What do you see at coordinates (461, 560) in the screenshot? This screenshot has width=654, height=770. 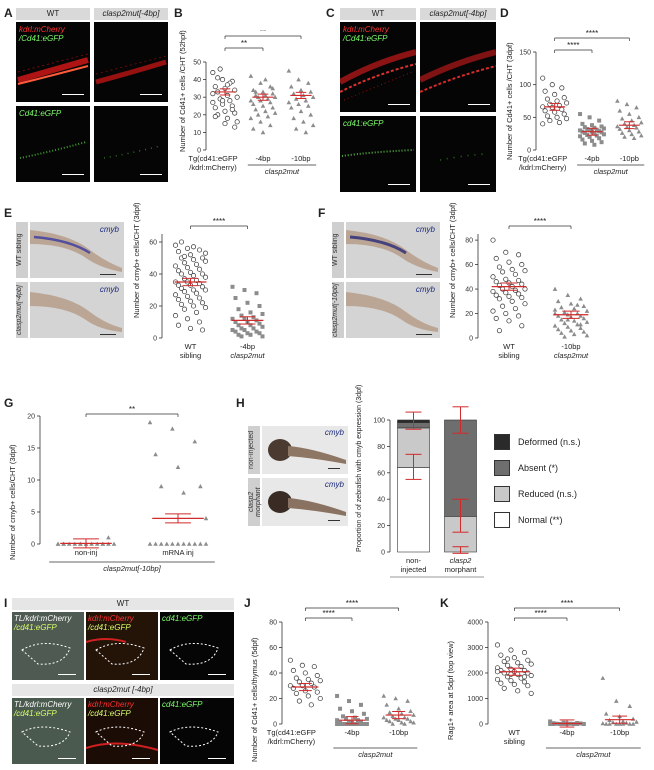 I see `x-tick-label: clasp2` at bounding box center [461, 560].